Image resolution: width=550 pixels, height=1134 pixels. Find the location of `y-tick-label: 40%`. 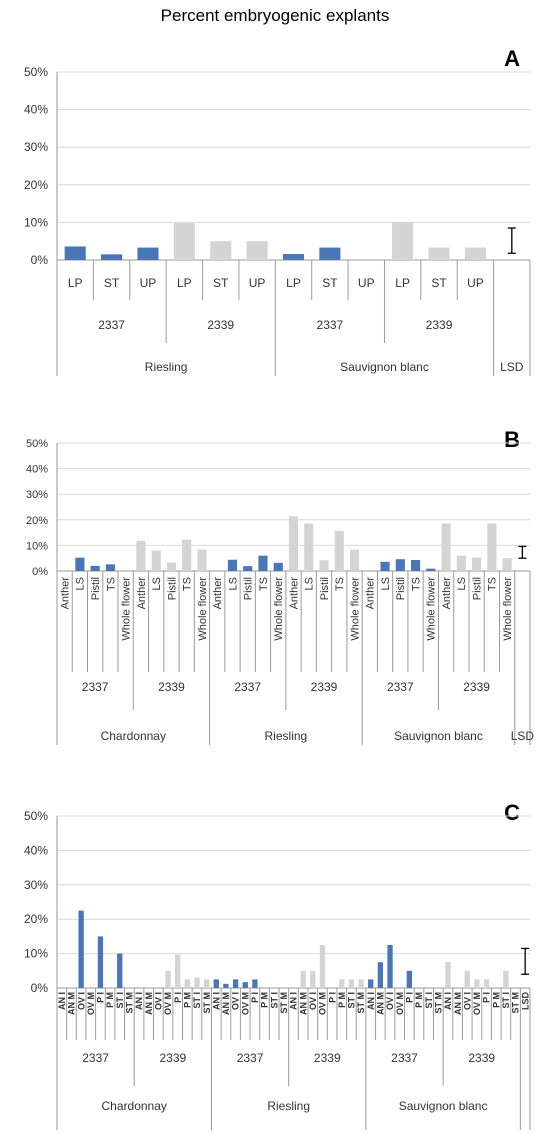

y-tick-label: 40% is located at coordinates (36, 850).